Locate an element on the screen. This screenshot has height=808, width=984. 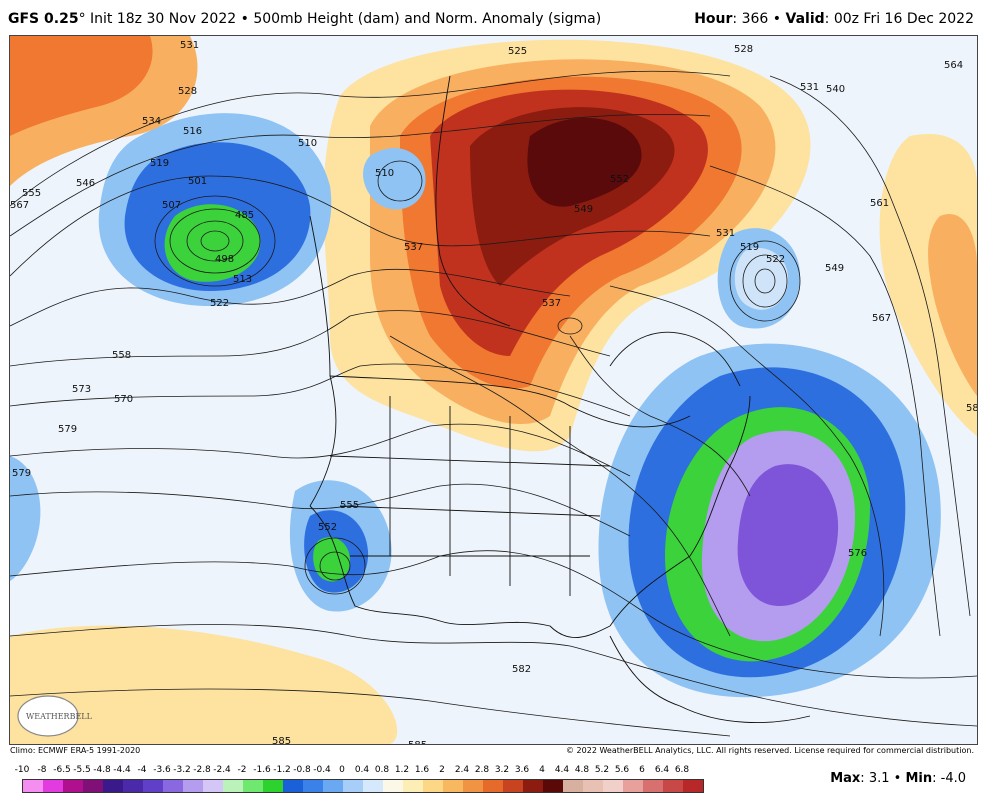
contour-label: 485 is located at coordinates (244, 215).